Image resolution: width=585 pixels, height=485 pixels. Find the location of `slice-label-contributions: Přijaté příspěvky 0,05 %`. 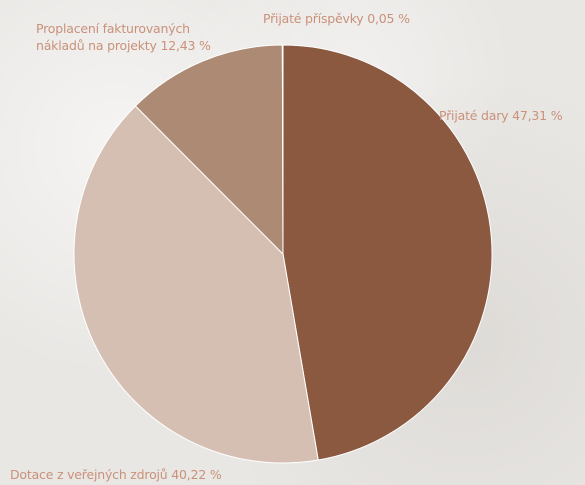

slice-label-contributions: Přijaté příspěvky 0,05 % is located at coordinates (336, 18).